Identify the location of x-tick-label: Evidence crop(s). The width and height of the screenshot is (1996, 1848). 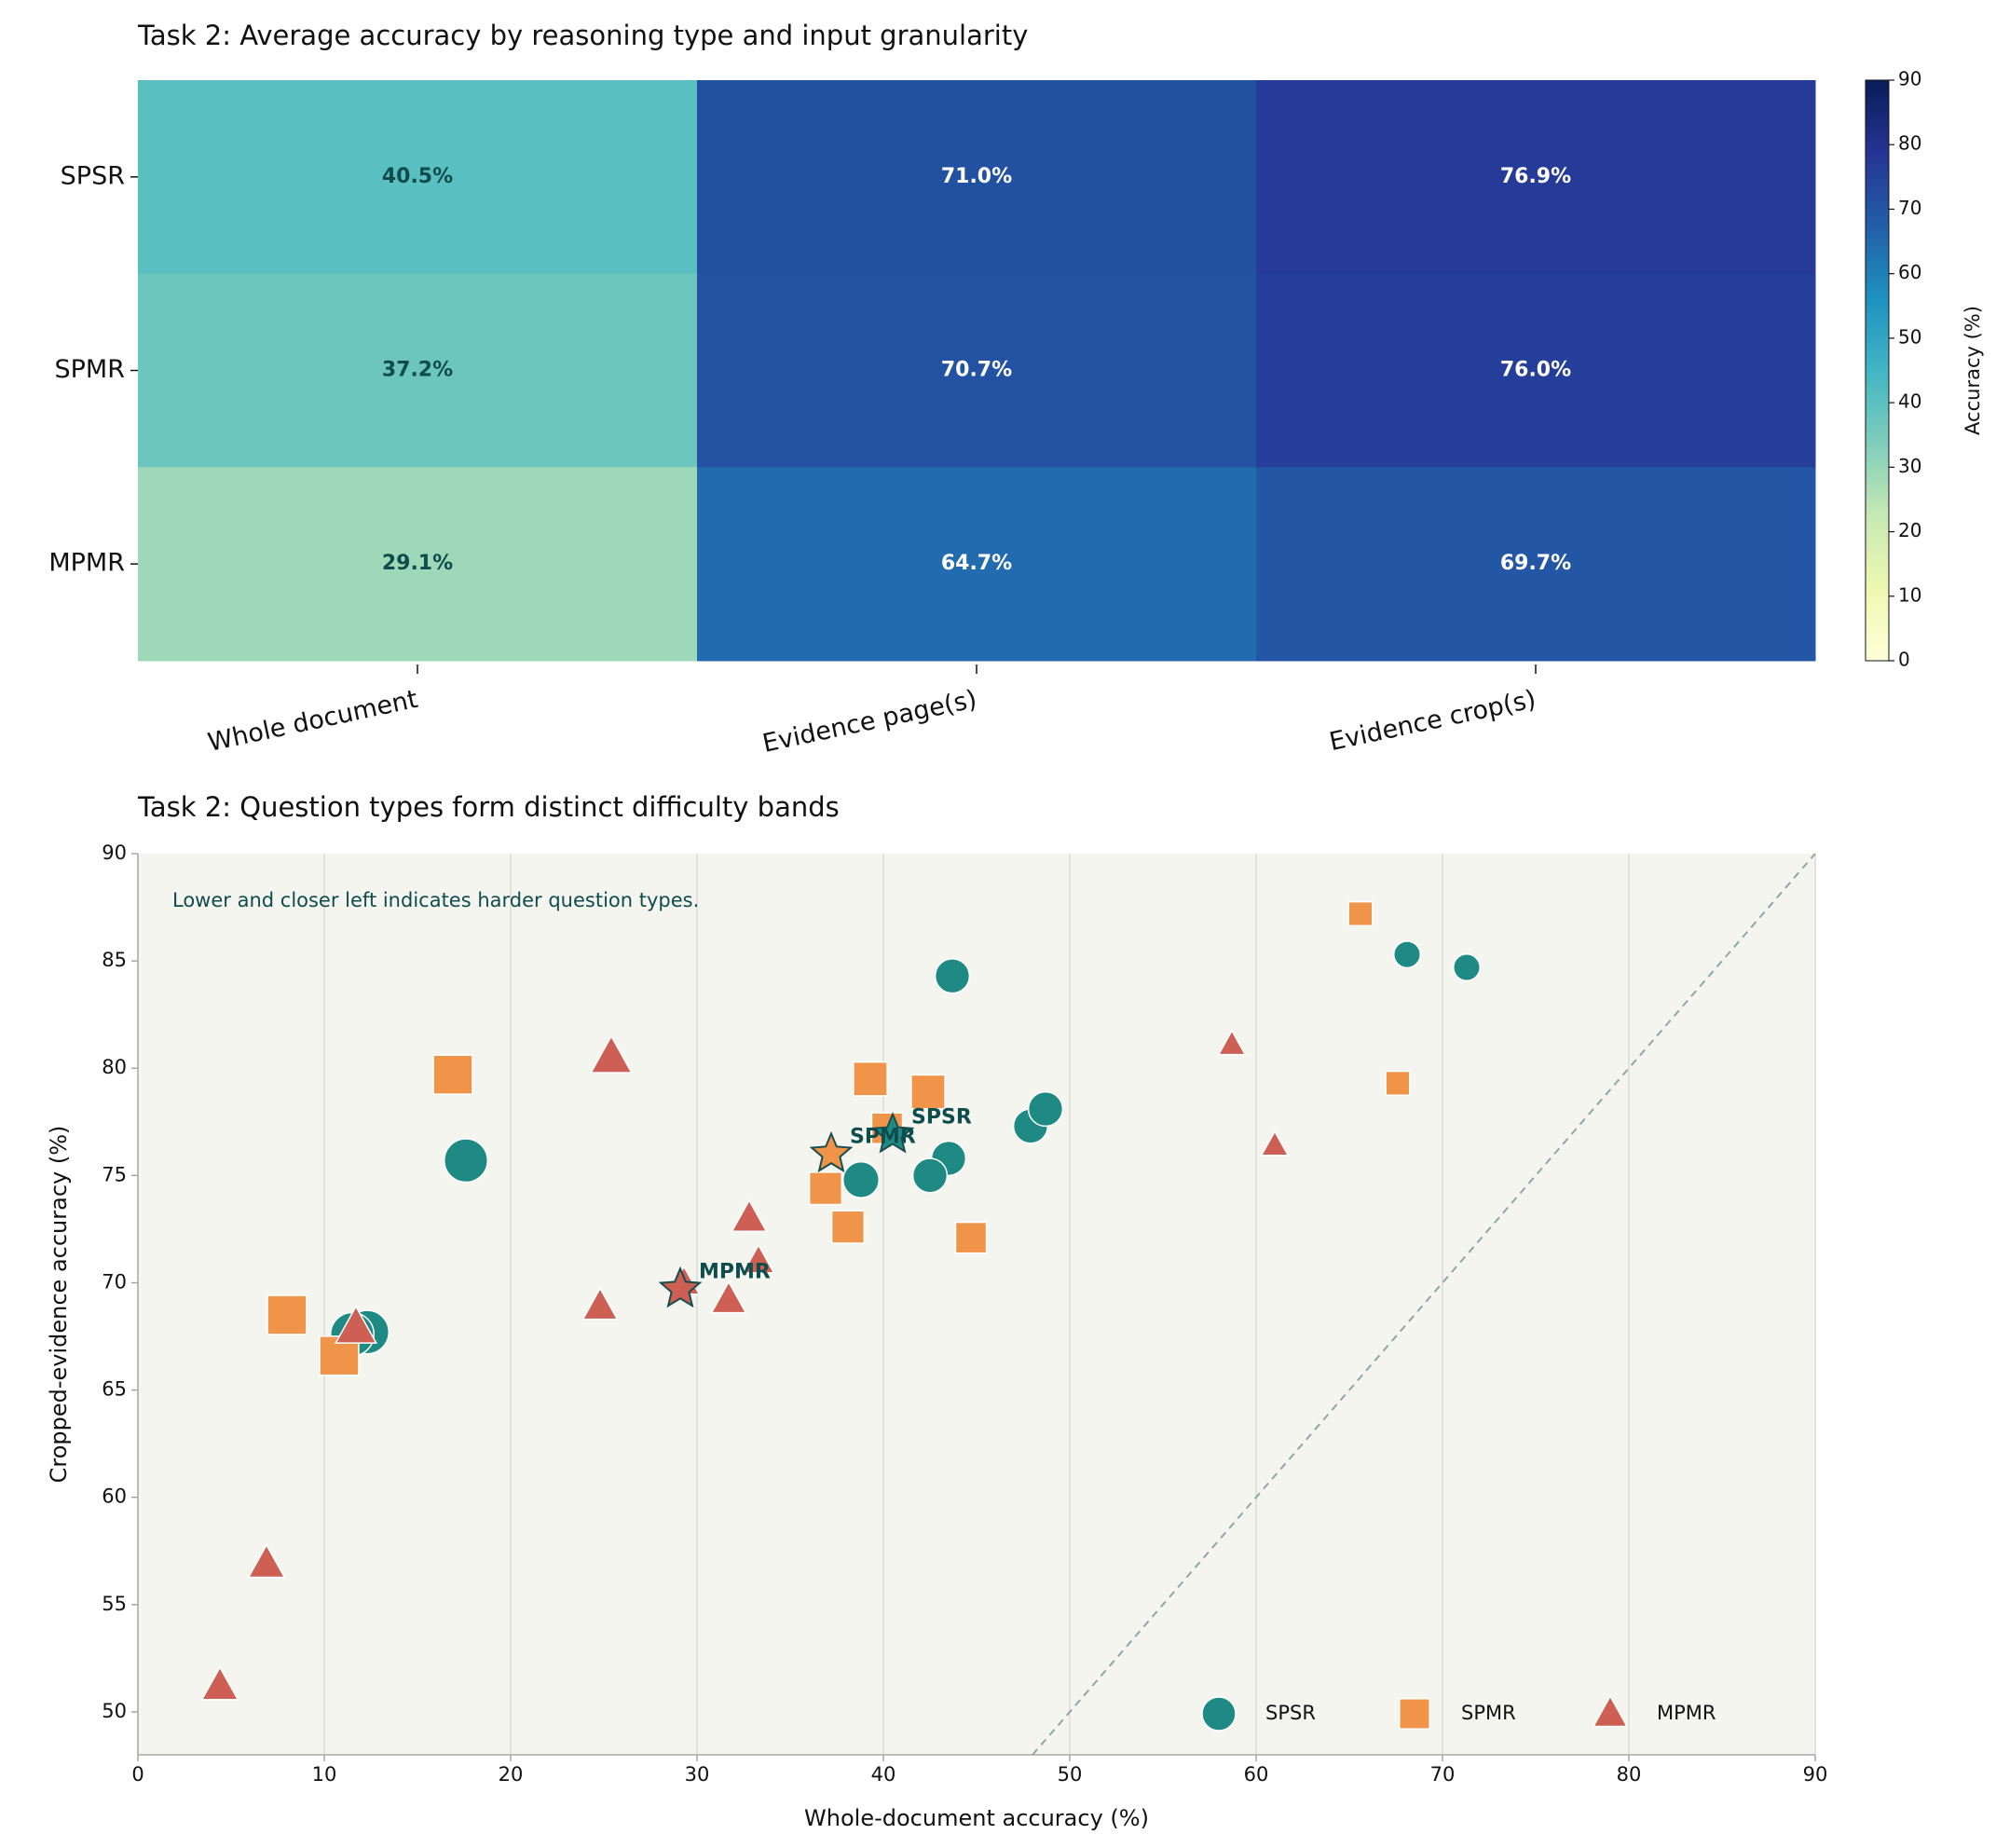
(1432, 721).